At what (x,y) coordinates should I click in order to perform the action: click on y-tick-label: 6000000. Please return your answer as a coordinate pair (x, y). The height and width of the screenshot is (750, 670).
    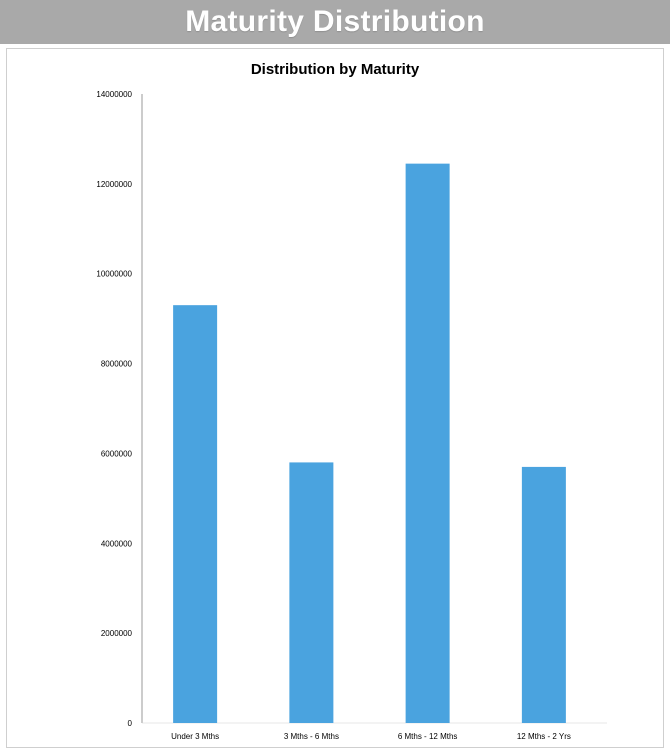
    Looking at the image, I should click on (117, 453).